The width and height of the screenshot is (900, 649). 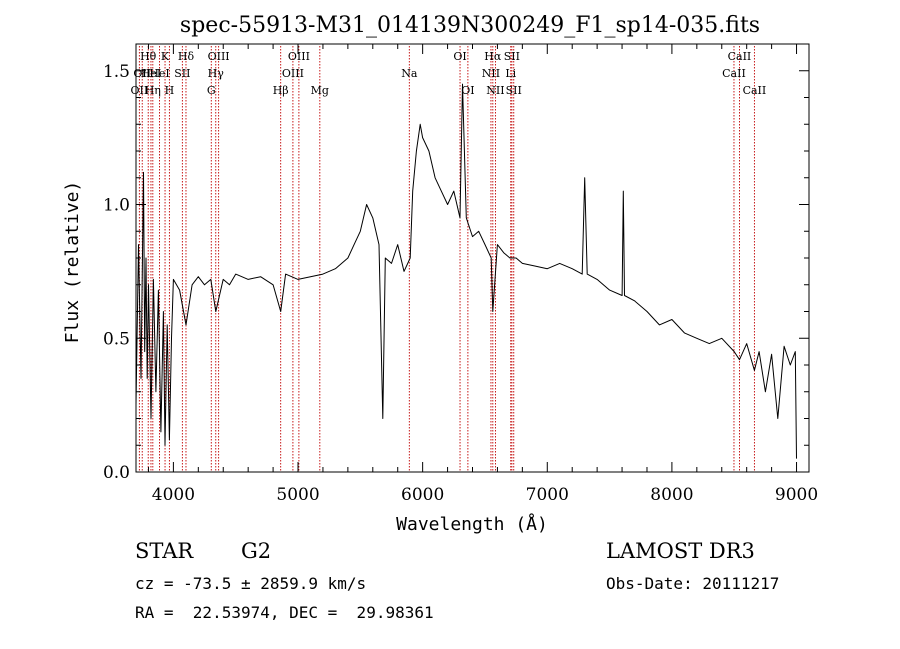 I want to click on line-marker-label: Hδ, so click(x=186, y=56).